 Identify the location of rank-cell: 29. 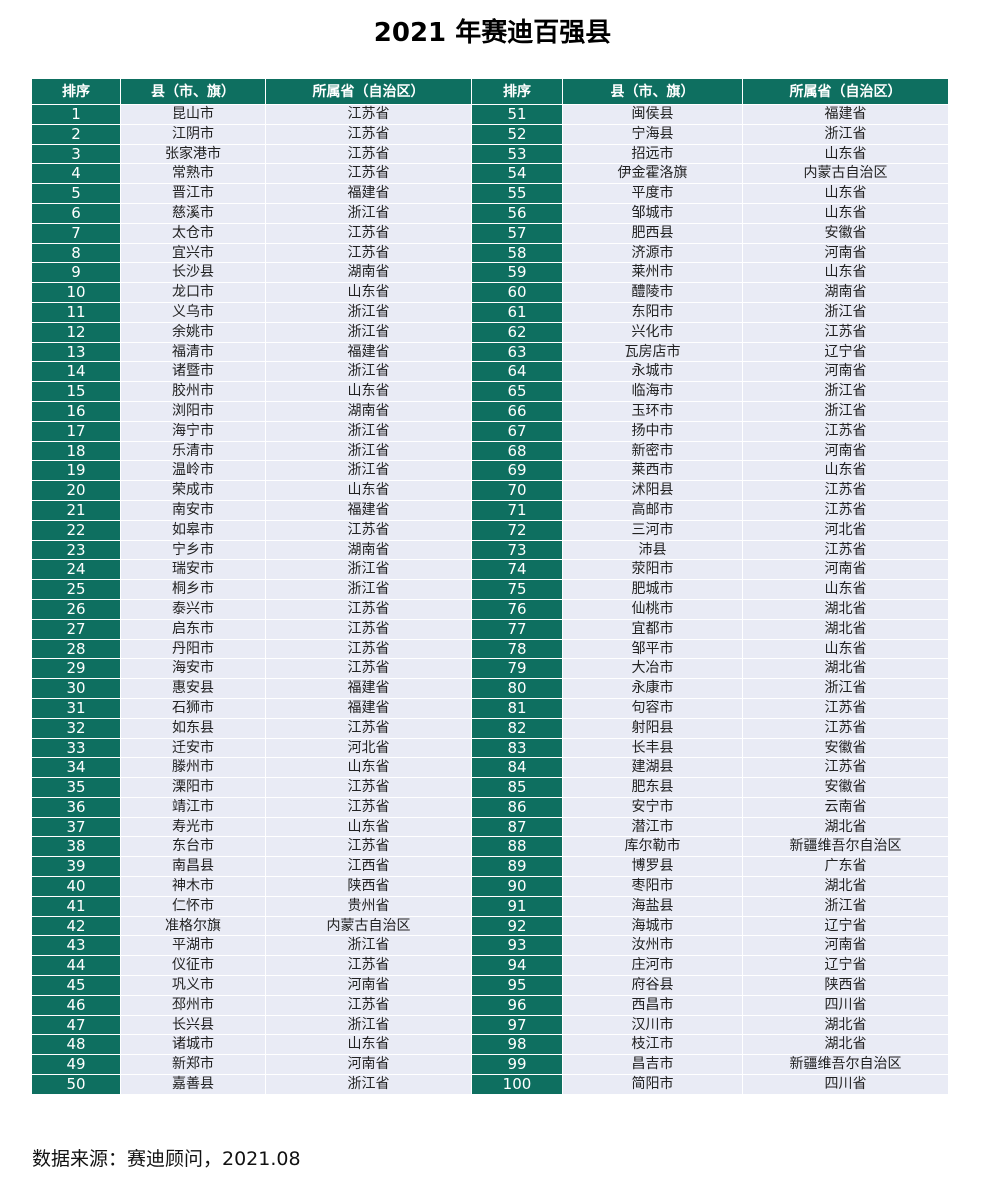
(76, 669).